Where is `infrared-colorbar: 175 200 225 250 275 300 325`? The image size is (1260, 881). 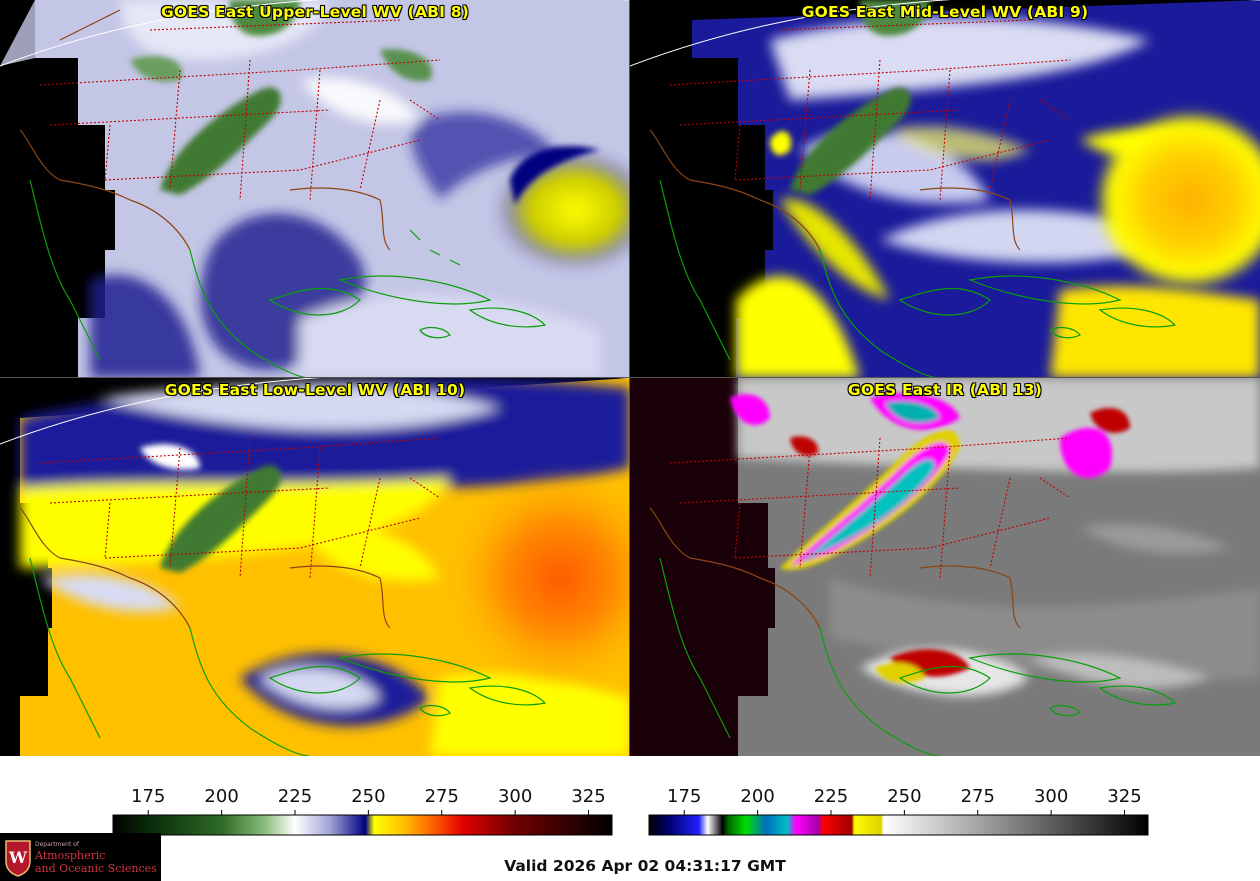
infrared-colorbar: 175 200 225 250 275 300 325 is located at coordinates (898, 810).